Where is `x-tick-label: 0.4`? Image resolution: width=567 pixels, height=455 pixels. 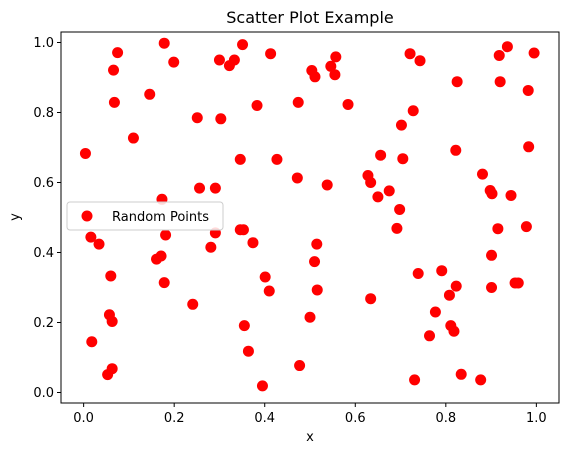 x-tick-label: 0.4 is located at coordinates (264, 418).